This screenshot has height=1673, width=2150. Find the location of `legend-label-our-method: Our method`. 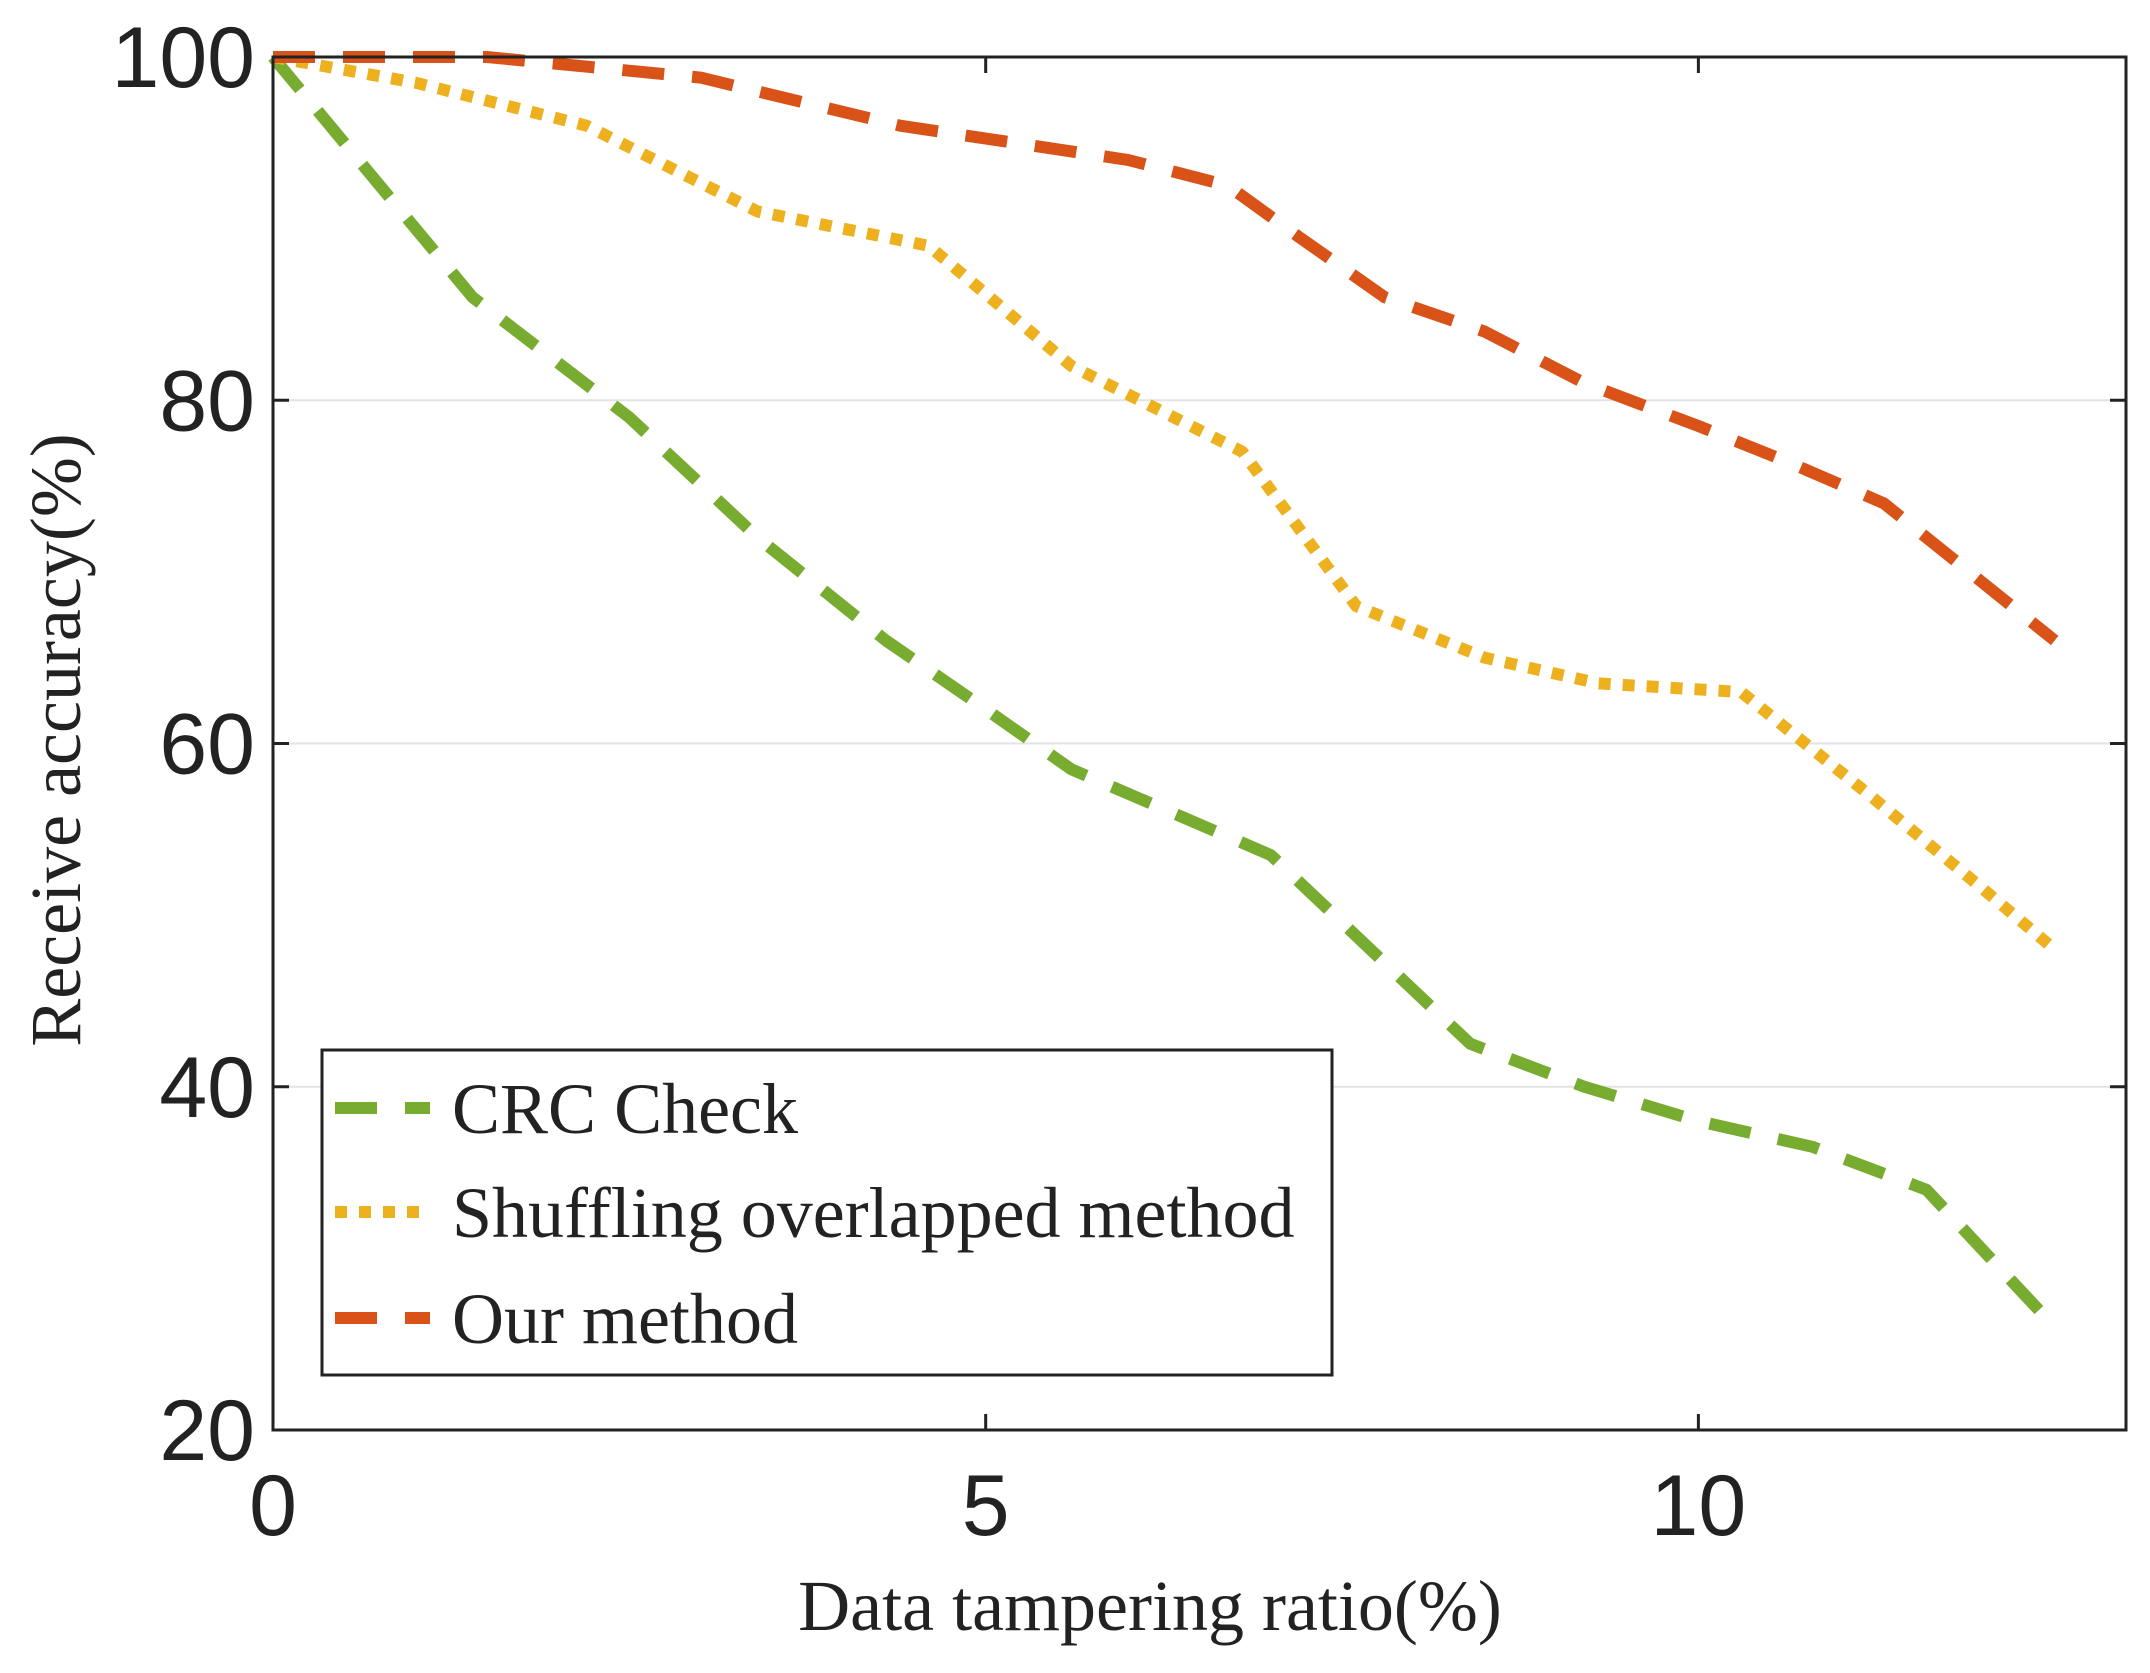

legend-label-our-method: Our method is located at coordinates (625, 1319).